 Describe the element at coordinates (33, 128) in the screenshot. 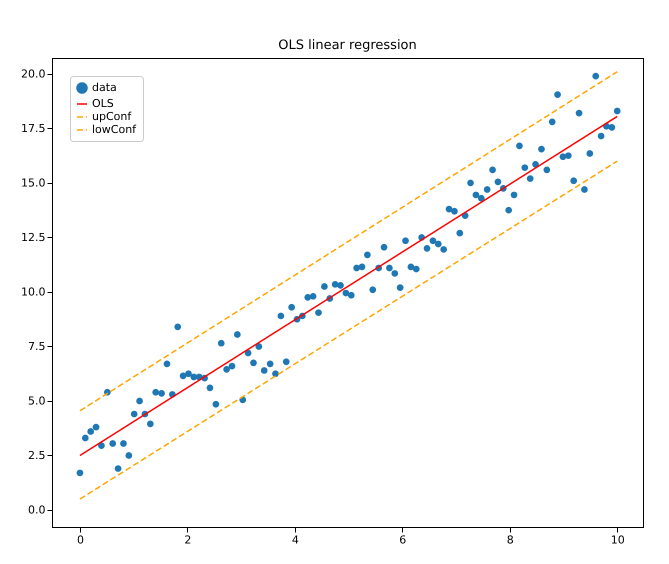

I see `y-tick-label: 17.5` at that location.